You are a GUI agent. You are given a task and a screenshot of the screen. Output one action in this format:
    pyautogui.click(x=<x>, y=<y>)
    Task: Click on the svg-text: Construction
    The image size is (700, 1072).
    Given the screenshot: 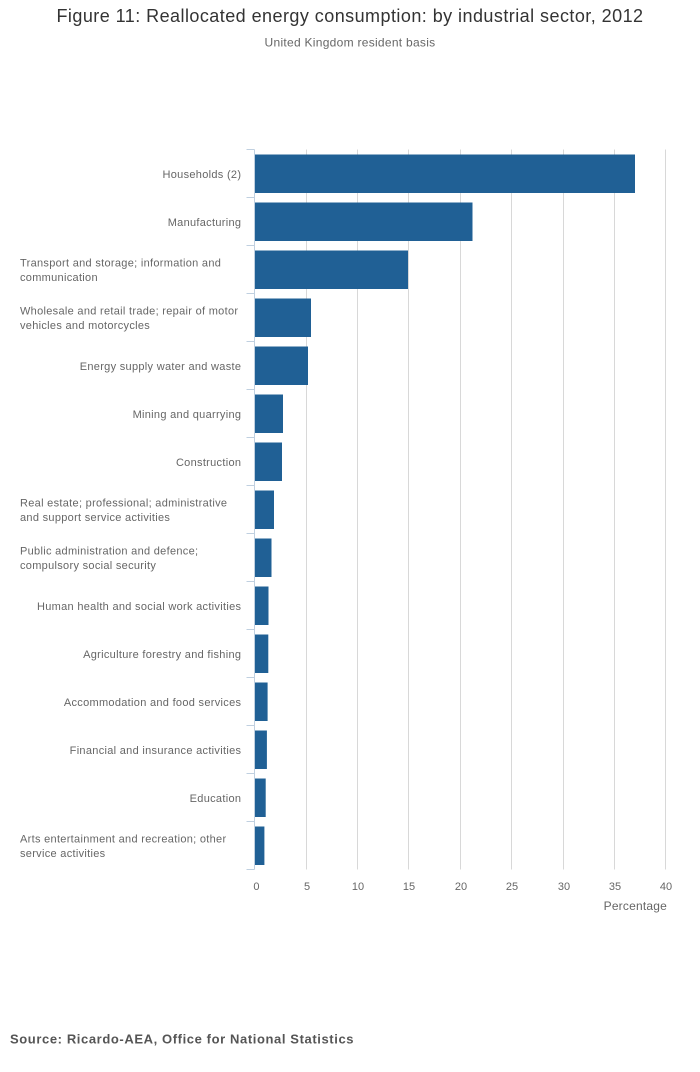 What is the action you would take?
    pyautogui.click(x=208, y=463)
    